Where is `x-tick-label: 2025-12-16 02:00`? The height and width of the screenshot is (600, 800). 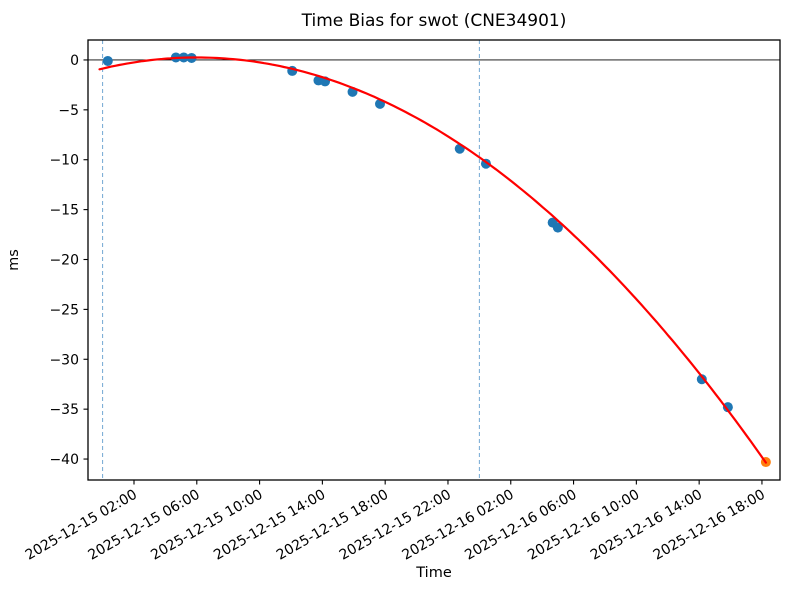 x-tick-label: 2025-12-16 02:00 is located at coordinates (457, 525).